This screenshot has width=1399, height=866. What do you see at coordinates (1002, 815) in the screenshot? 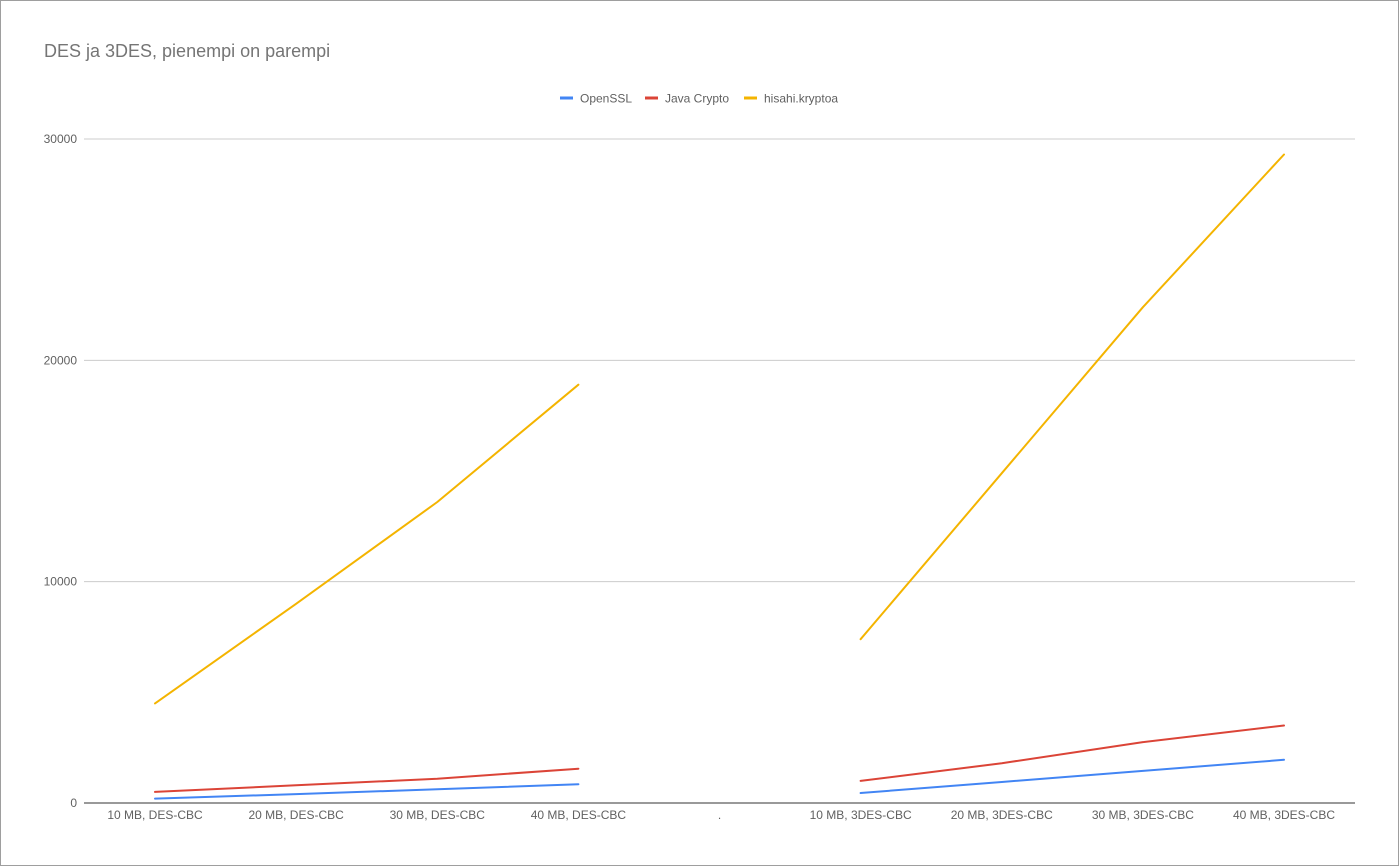
I see `x-tick-label: 20 MB, 3DES-CBC` at bounding box center [1002, 815].